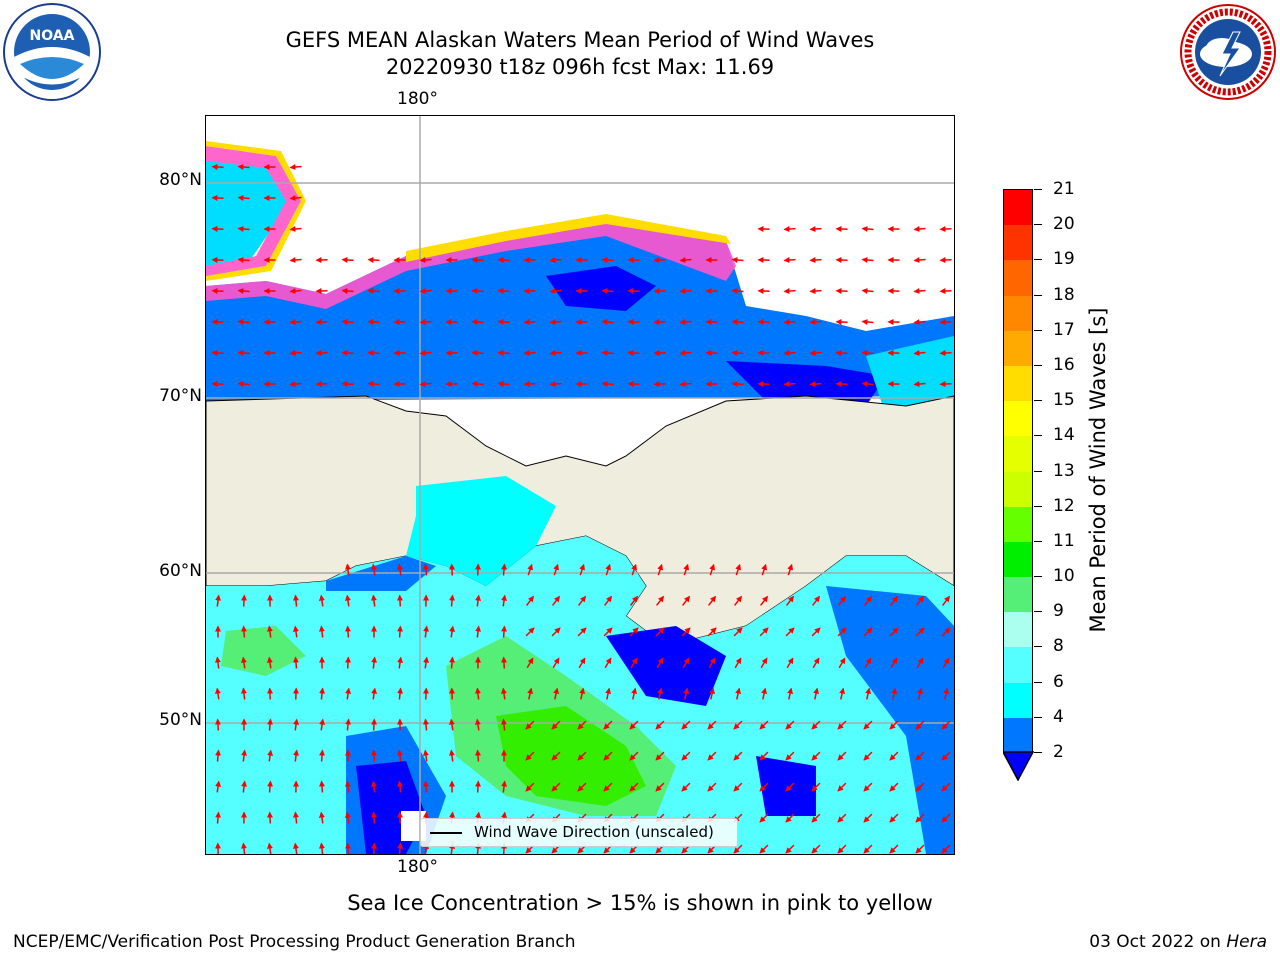 This screenshot has width=1280, height=960. I want to click on footer-machine: Hera, so click(1246, 942).